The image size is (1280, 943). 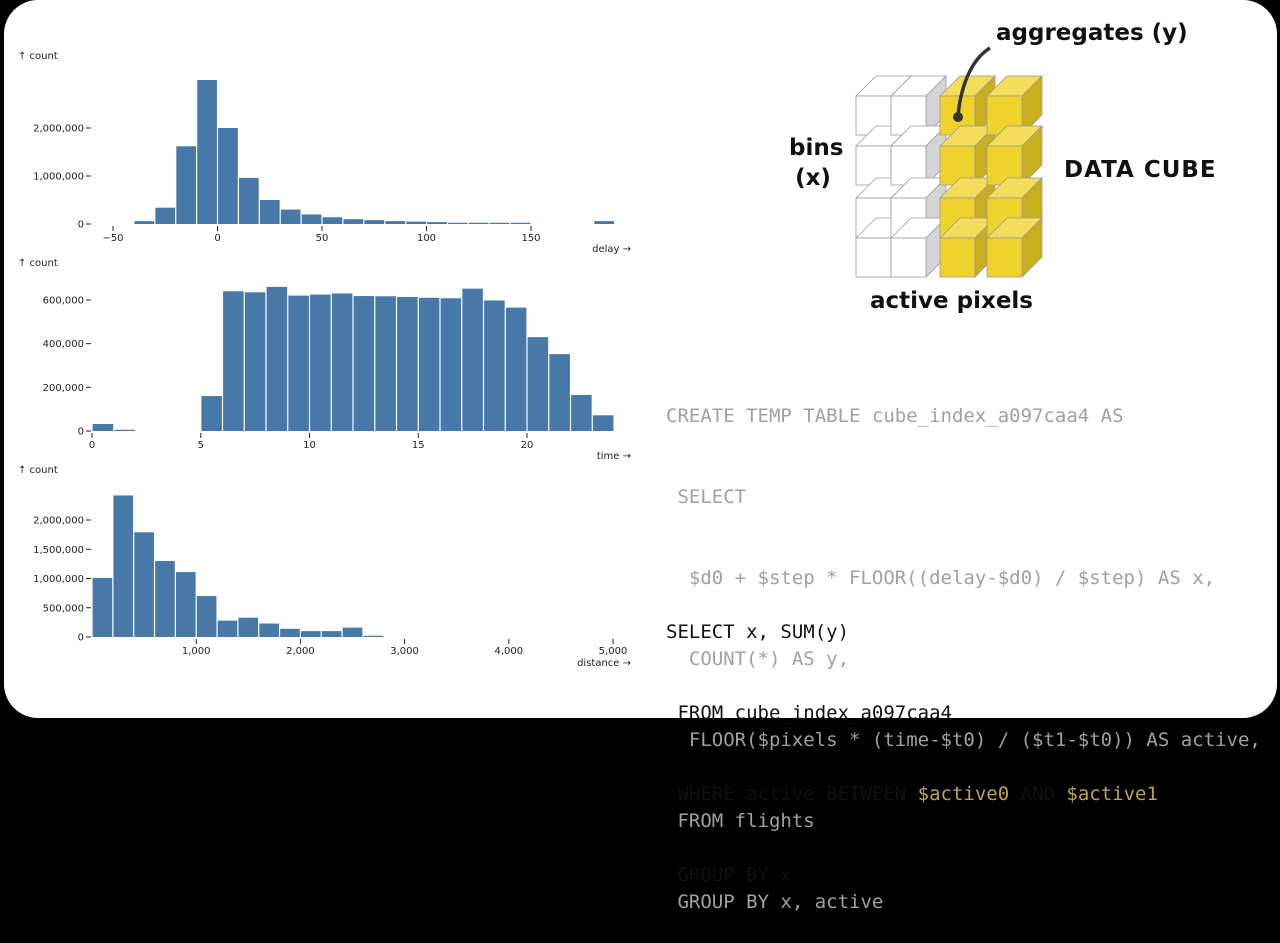 I want to click on x-tick-label: 20, so click(x=527, y=445).